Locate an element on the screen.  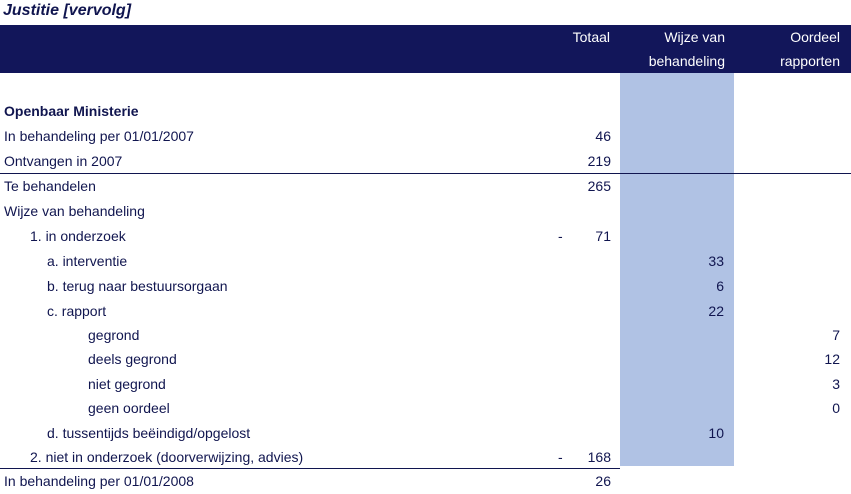
cell-wijze: 6 is located at coordinates (720, 286).